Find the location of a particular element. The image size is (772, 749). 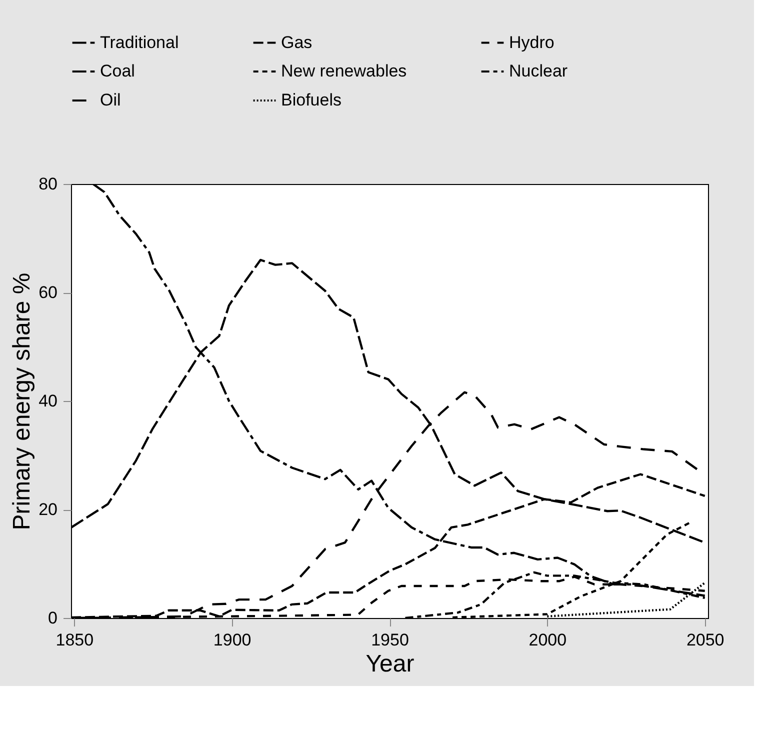

y-tick-label: 60 is located at coordinates (48, 292).